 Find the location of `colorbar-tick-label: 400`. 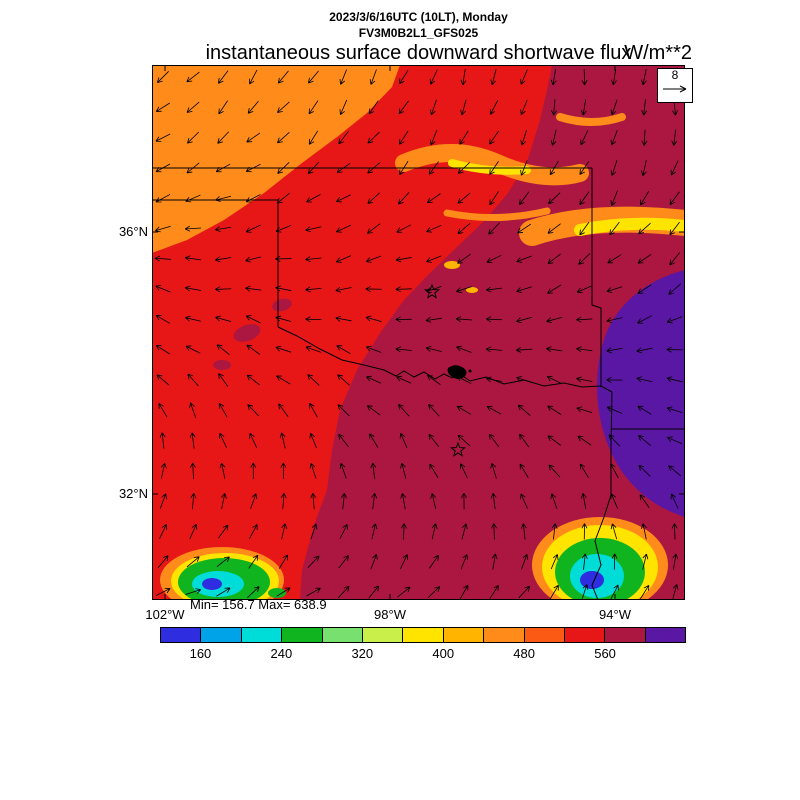

colorbar-tick-label: 400 is located at coordinates (443, 653).